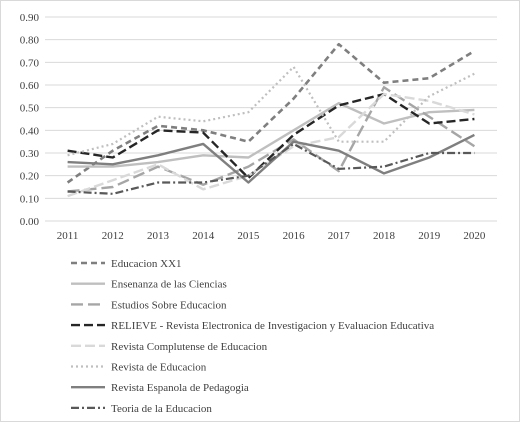 The width and height of the screenshot is (520, 422). I want to click on x-tick-label: 2017, so click(339, 236).